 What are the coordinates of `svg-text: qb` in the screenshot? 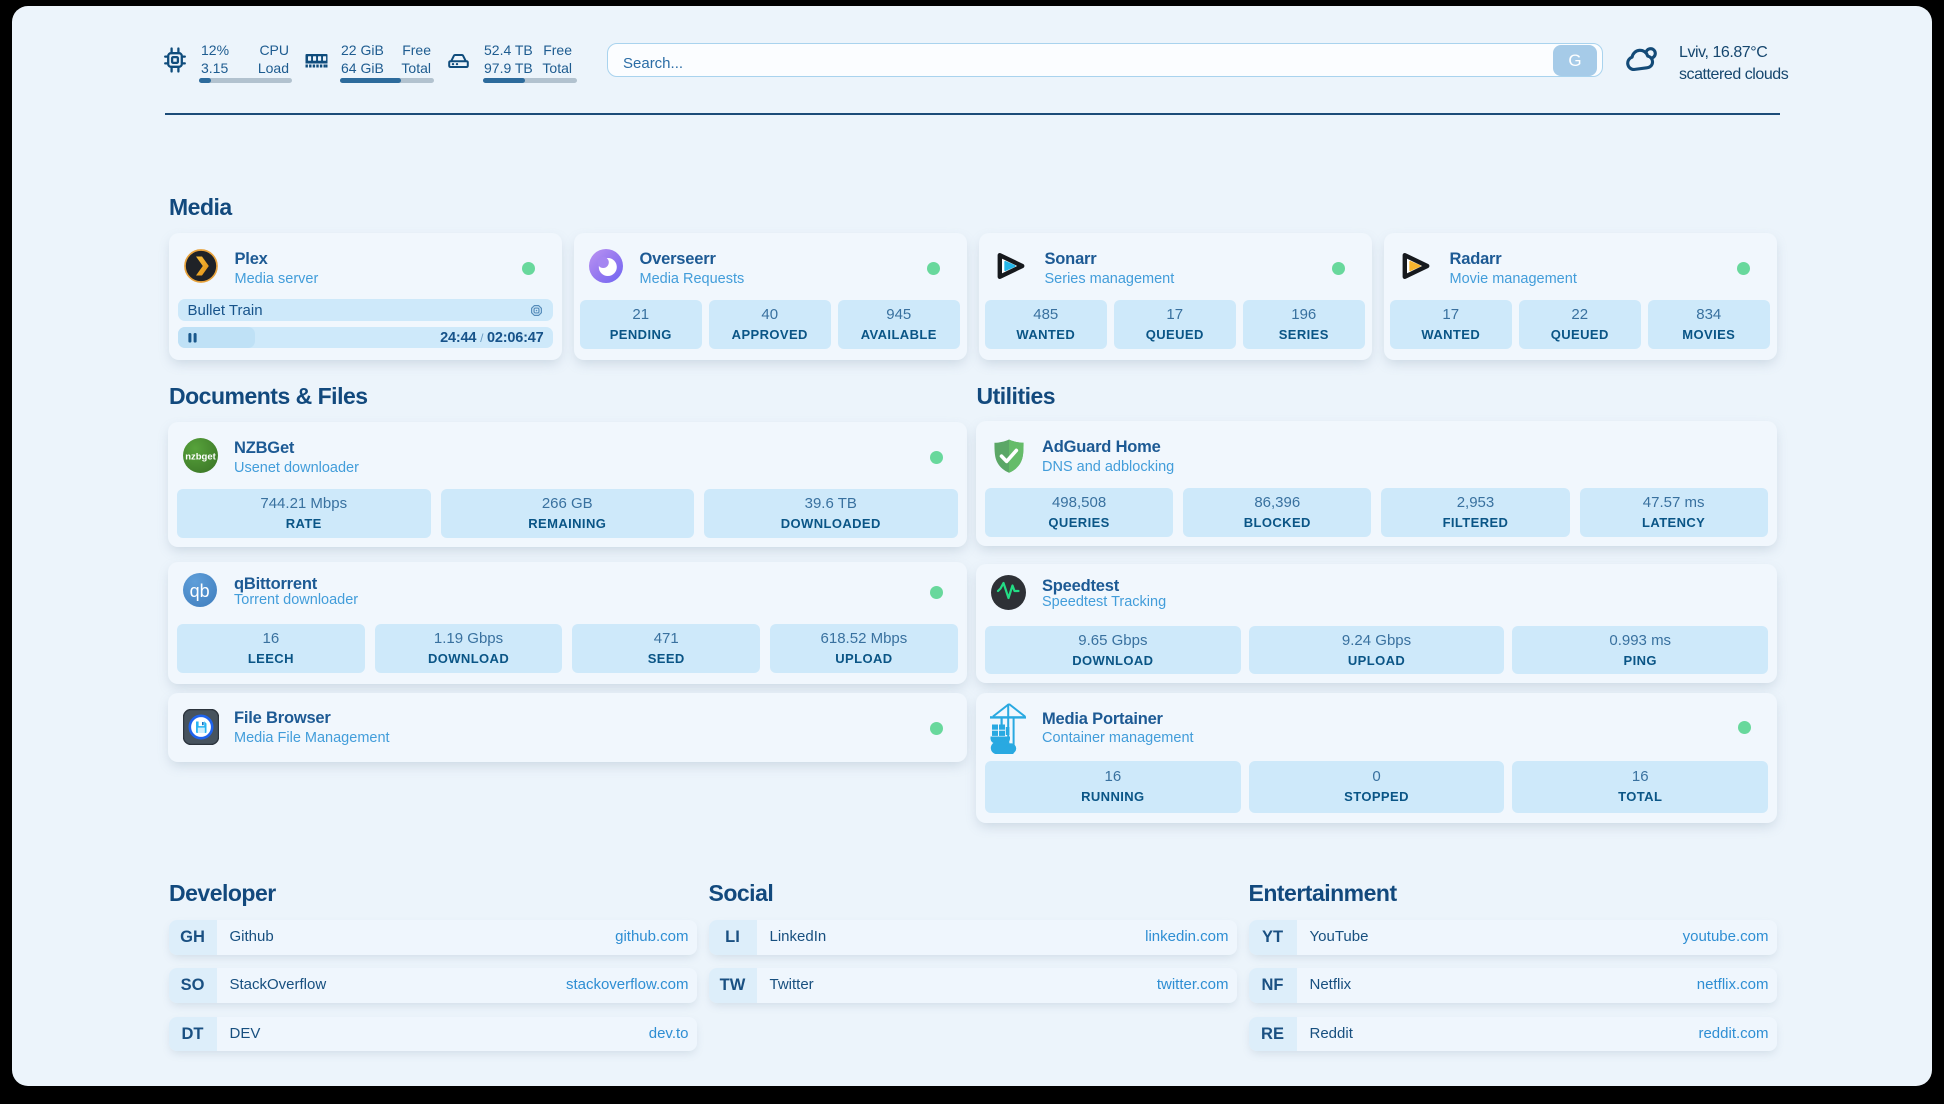 It's located at (200, 591).